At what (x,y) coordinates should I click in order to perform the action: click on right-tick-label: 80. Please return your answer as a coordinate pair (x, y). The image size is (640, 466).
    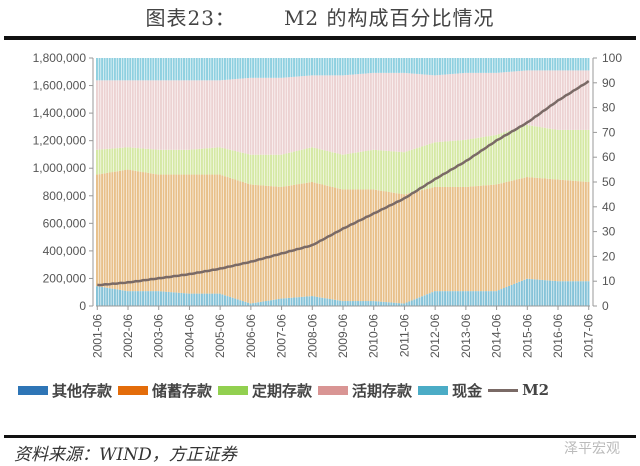
    Looking at the image, I should click on (609, 108).